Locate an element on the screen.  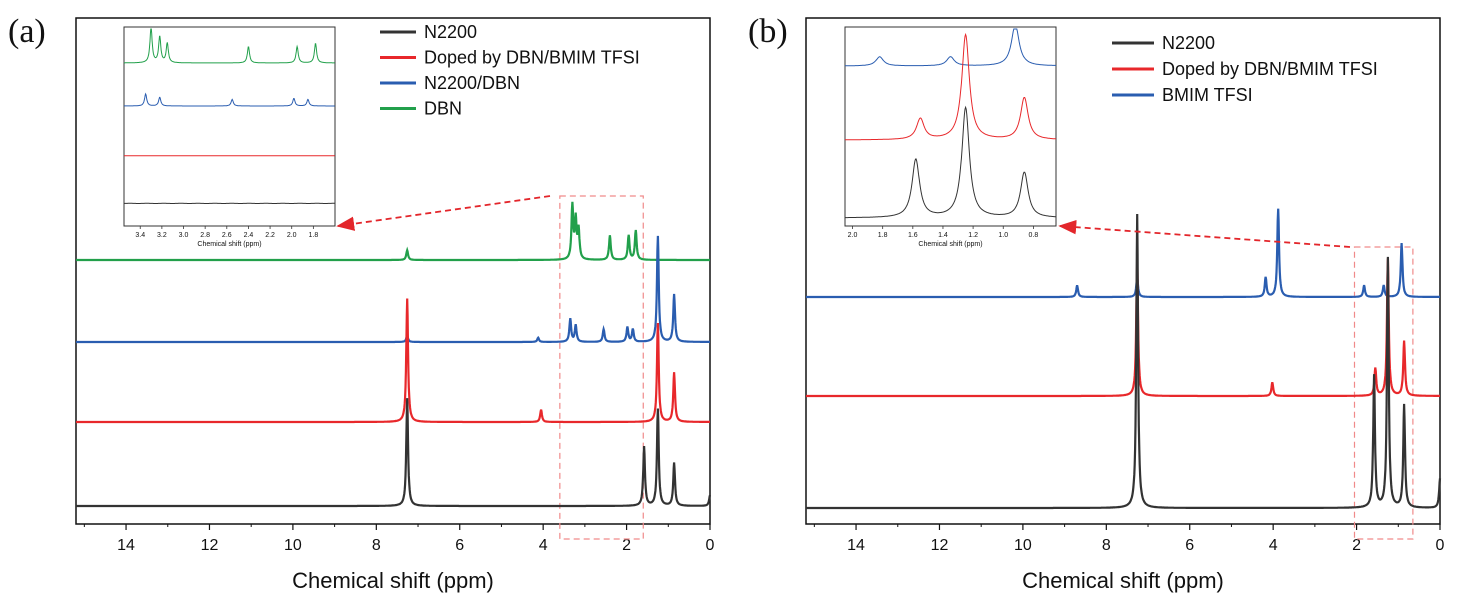
inset-tick-label: 2.2 is located at coordinates (270, 235).